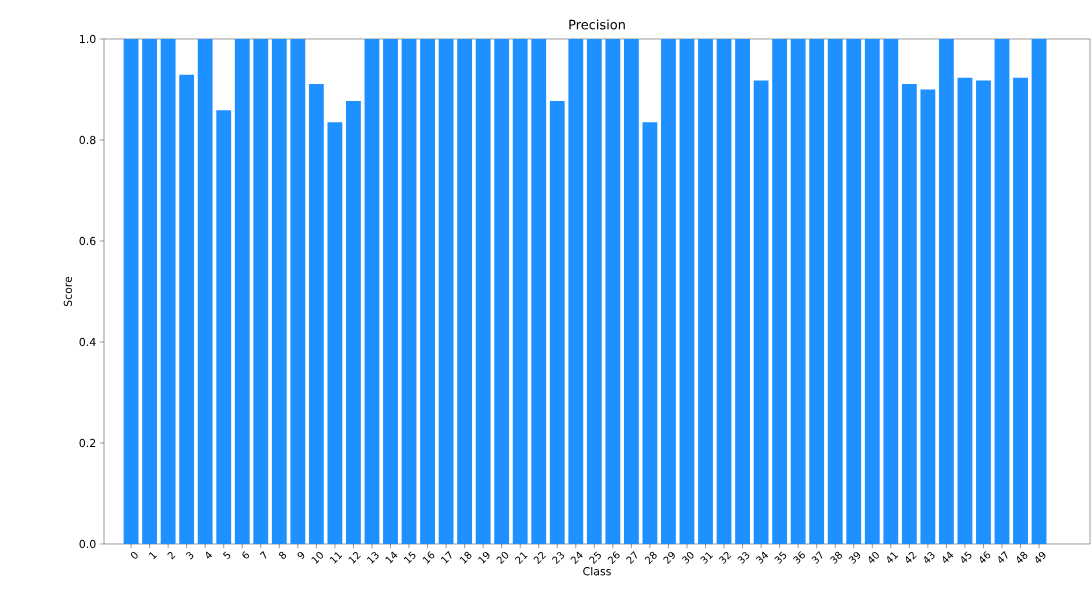 The width and height of the screenshot is (1091, 610). Describe the element at coordinates (87, 342) in the screenshot. I see `y-tick-label: 0.4` at that location.